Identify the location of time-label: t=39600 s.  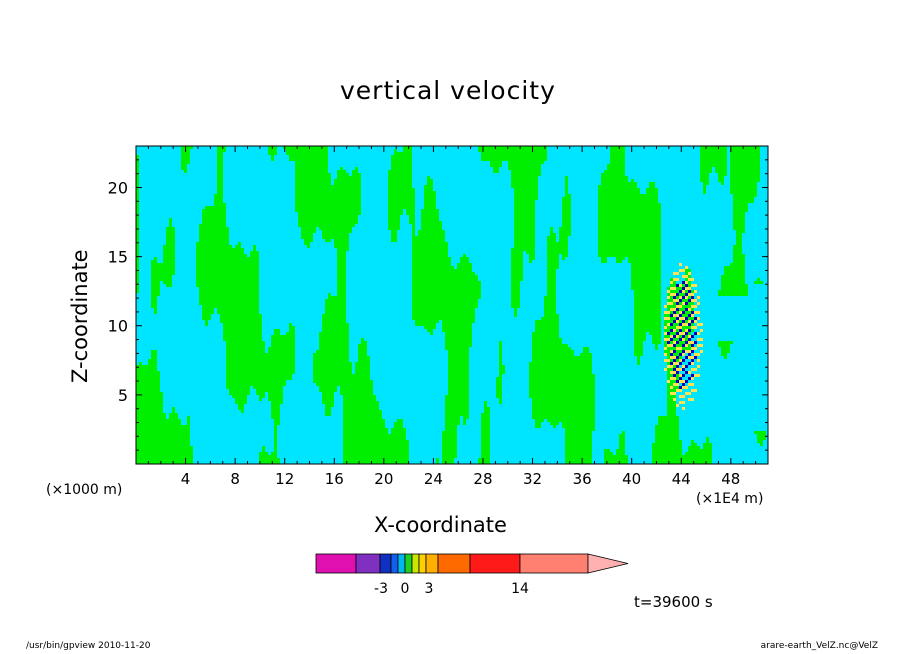
(673, 602).